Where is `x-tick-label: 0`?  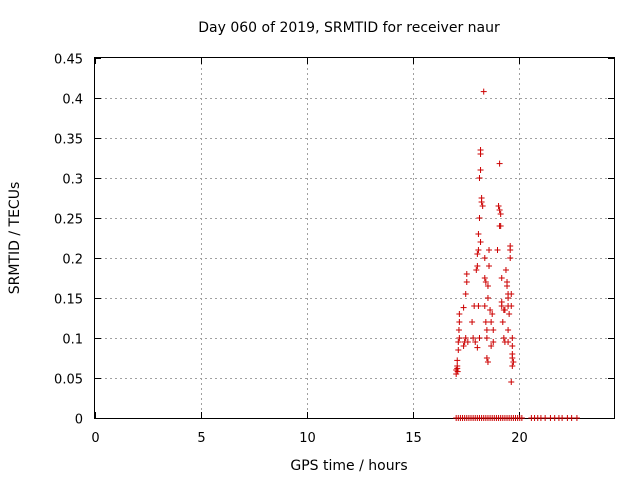
x-tick-label: 0 is located at coordinates (95, 438).